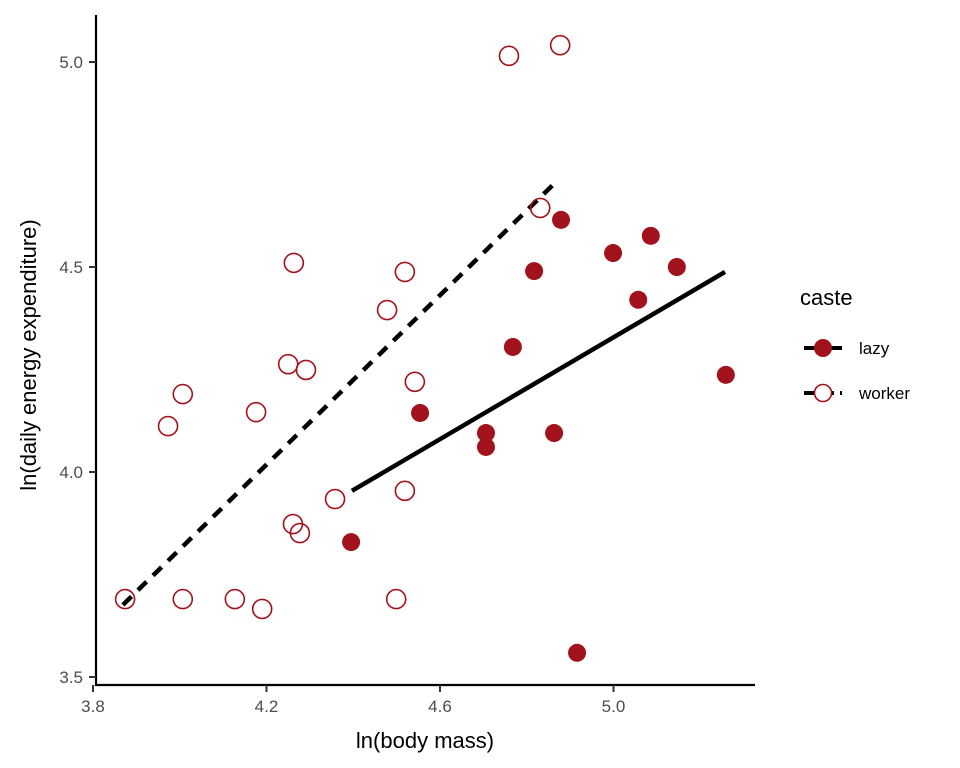 This screenshot has height=768, width=960. I want to click on x-tick-label: 3.8, so click(93, 706).